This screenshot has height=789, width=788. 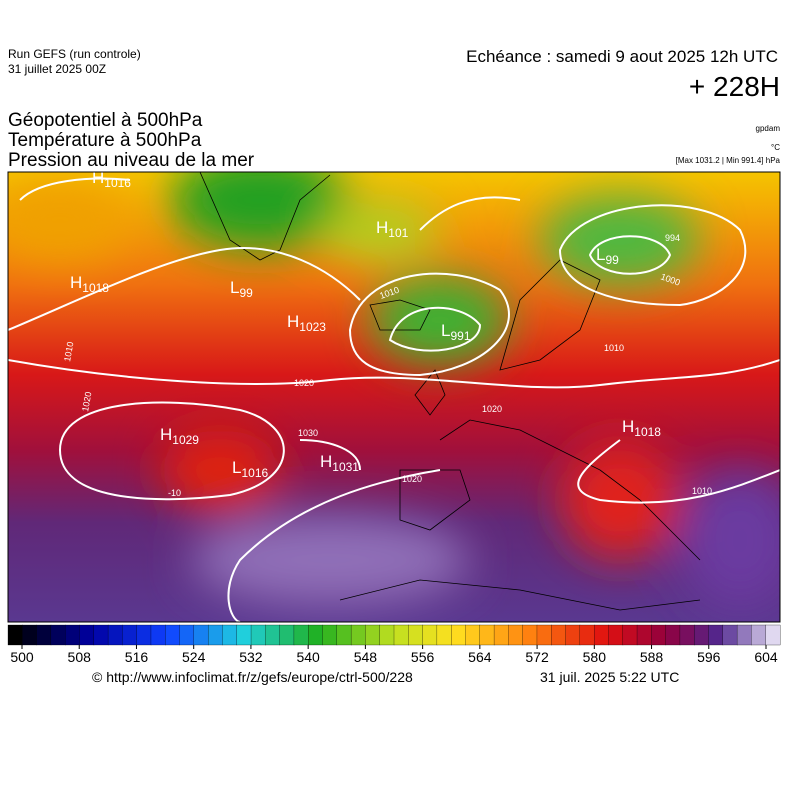 What do you see at coordinates (652, 657) in the screenshot?
I see `colorbar-tick-label: 588` at bounding box center [652, 657].